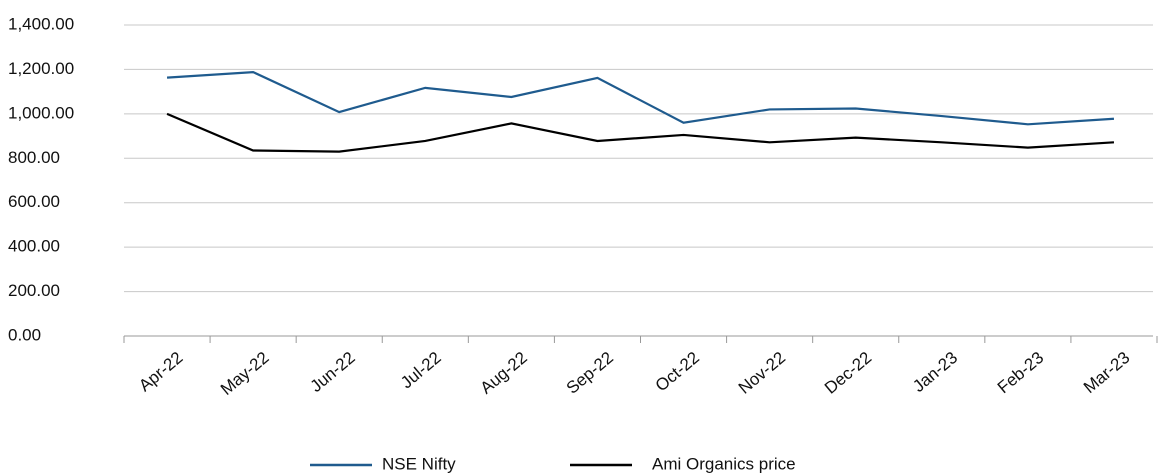 The image size is (1160, 475). Describe the element at coordinates (1106, 372) in the screenshot. I see `x-tick-label: Mar-23` at that location.